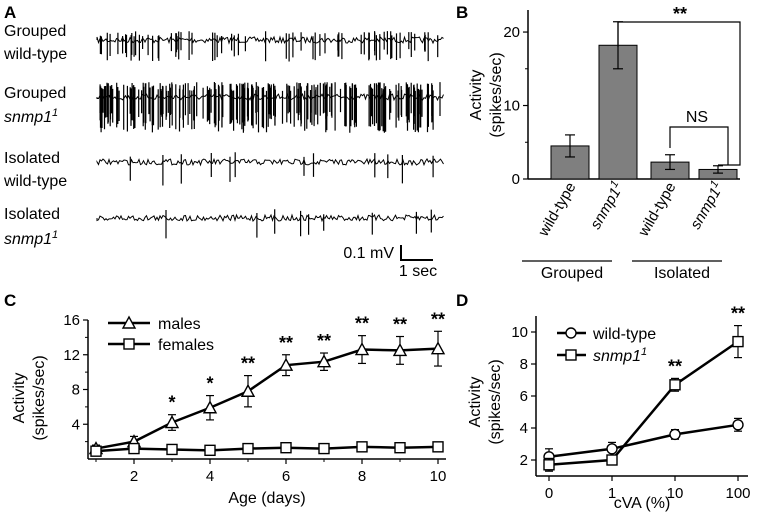 This screenshot has height=514, width=758. I want to click on panel-c-label: C, so click(10, 300).